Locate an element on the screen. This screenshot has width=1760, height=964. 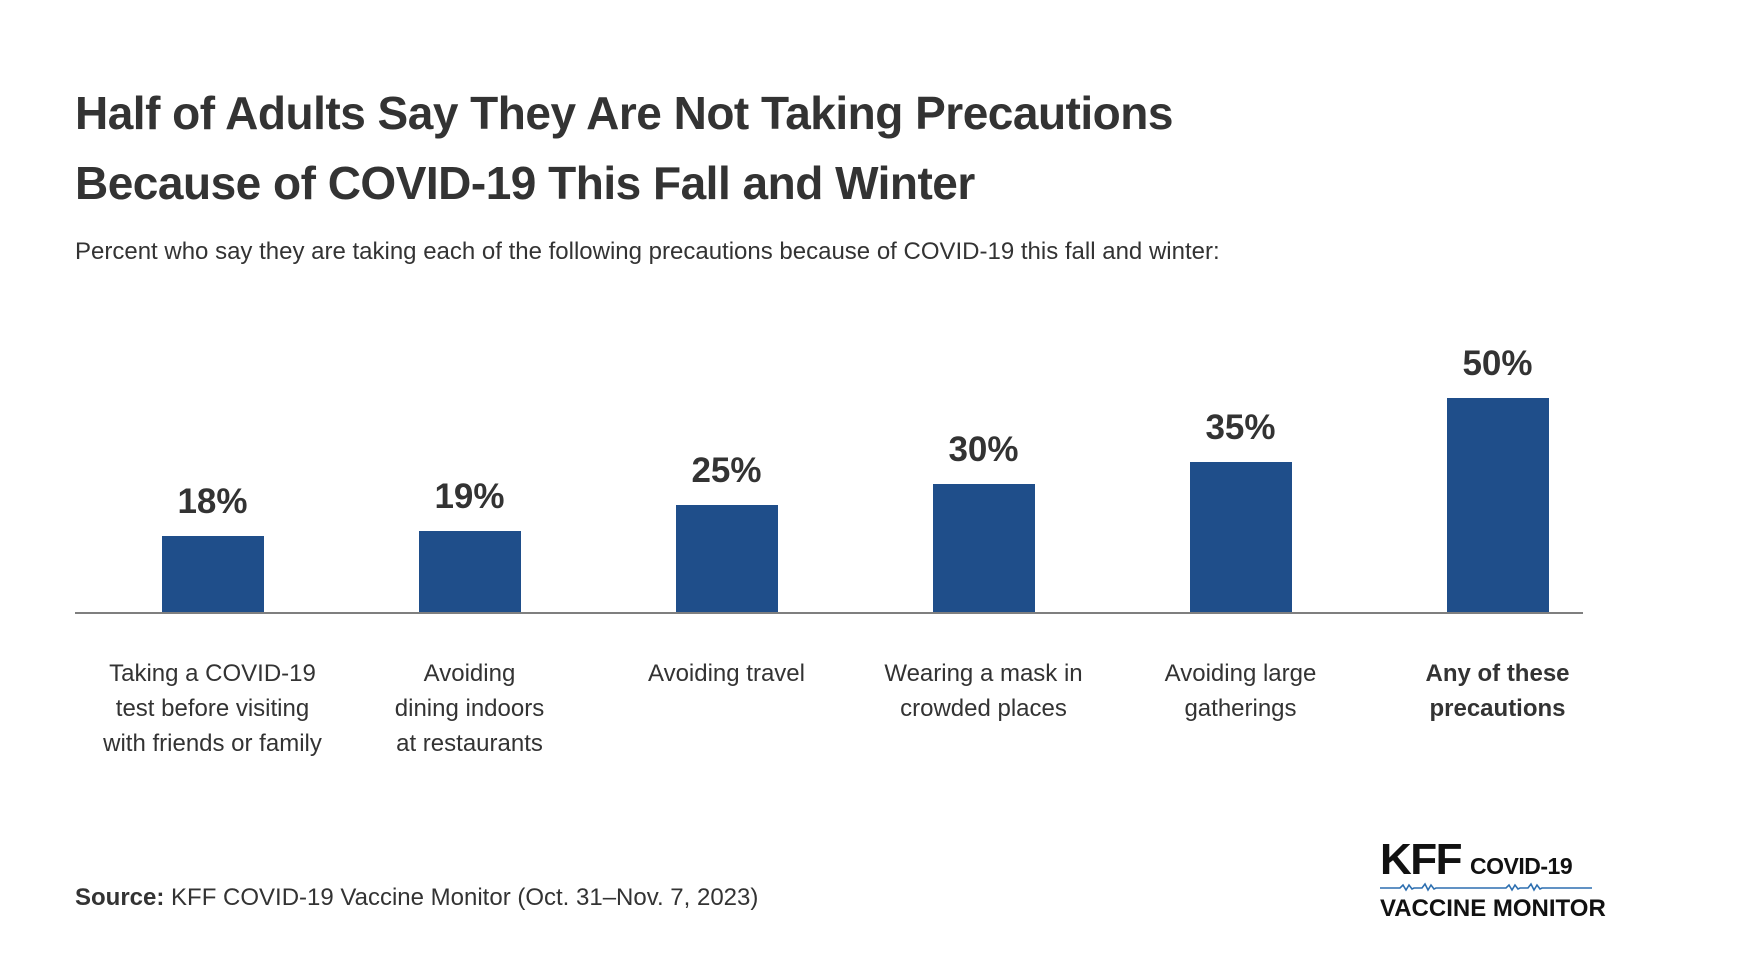
category-label: Avoiding large gatherings is located at coordinates (1240, 691).